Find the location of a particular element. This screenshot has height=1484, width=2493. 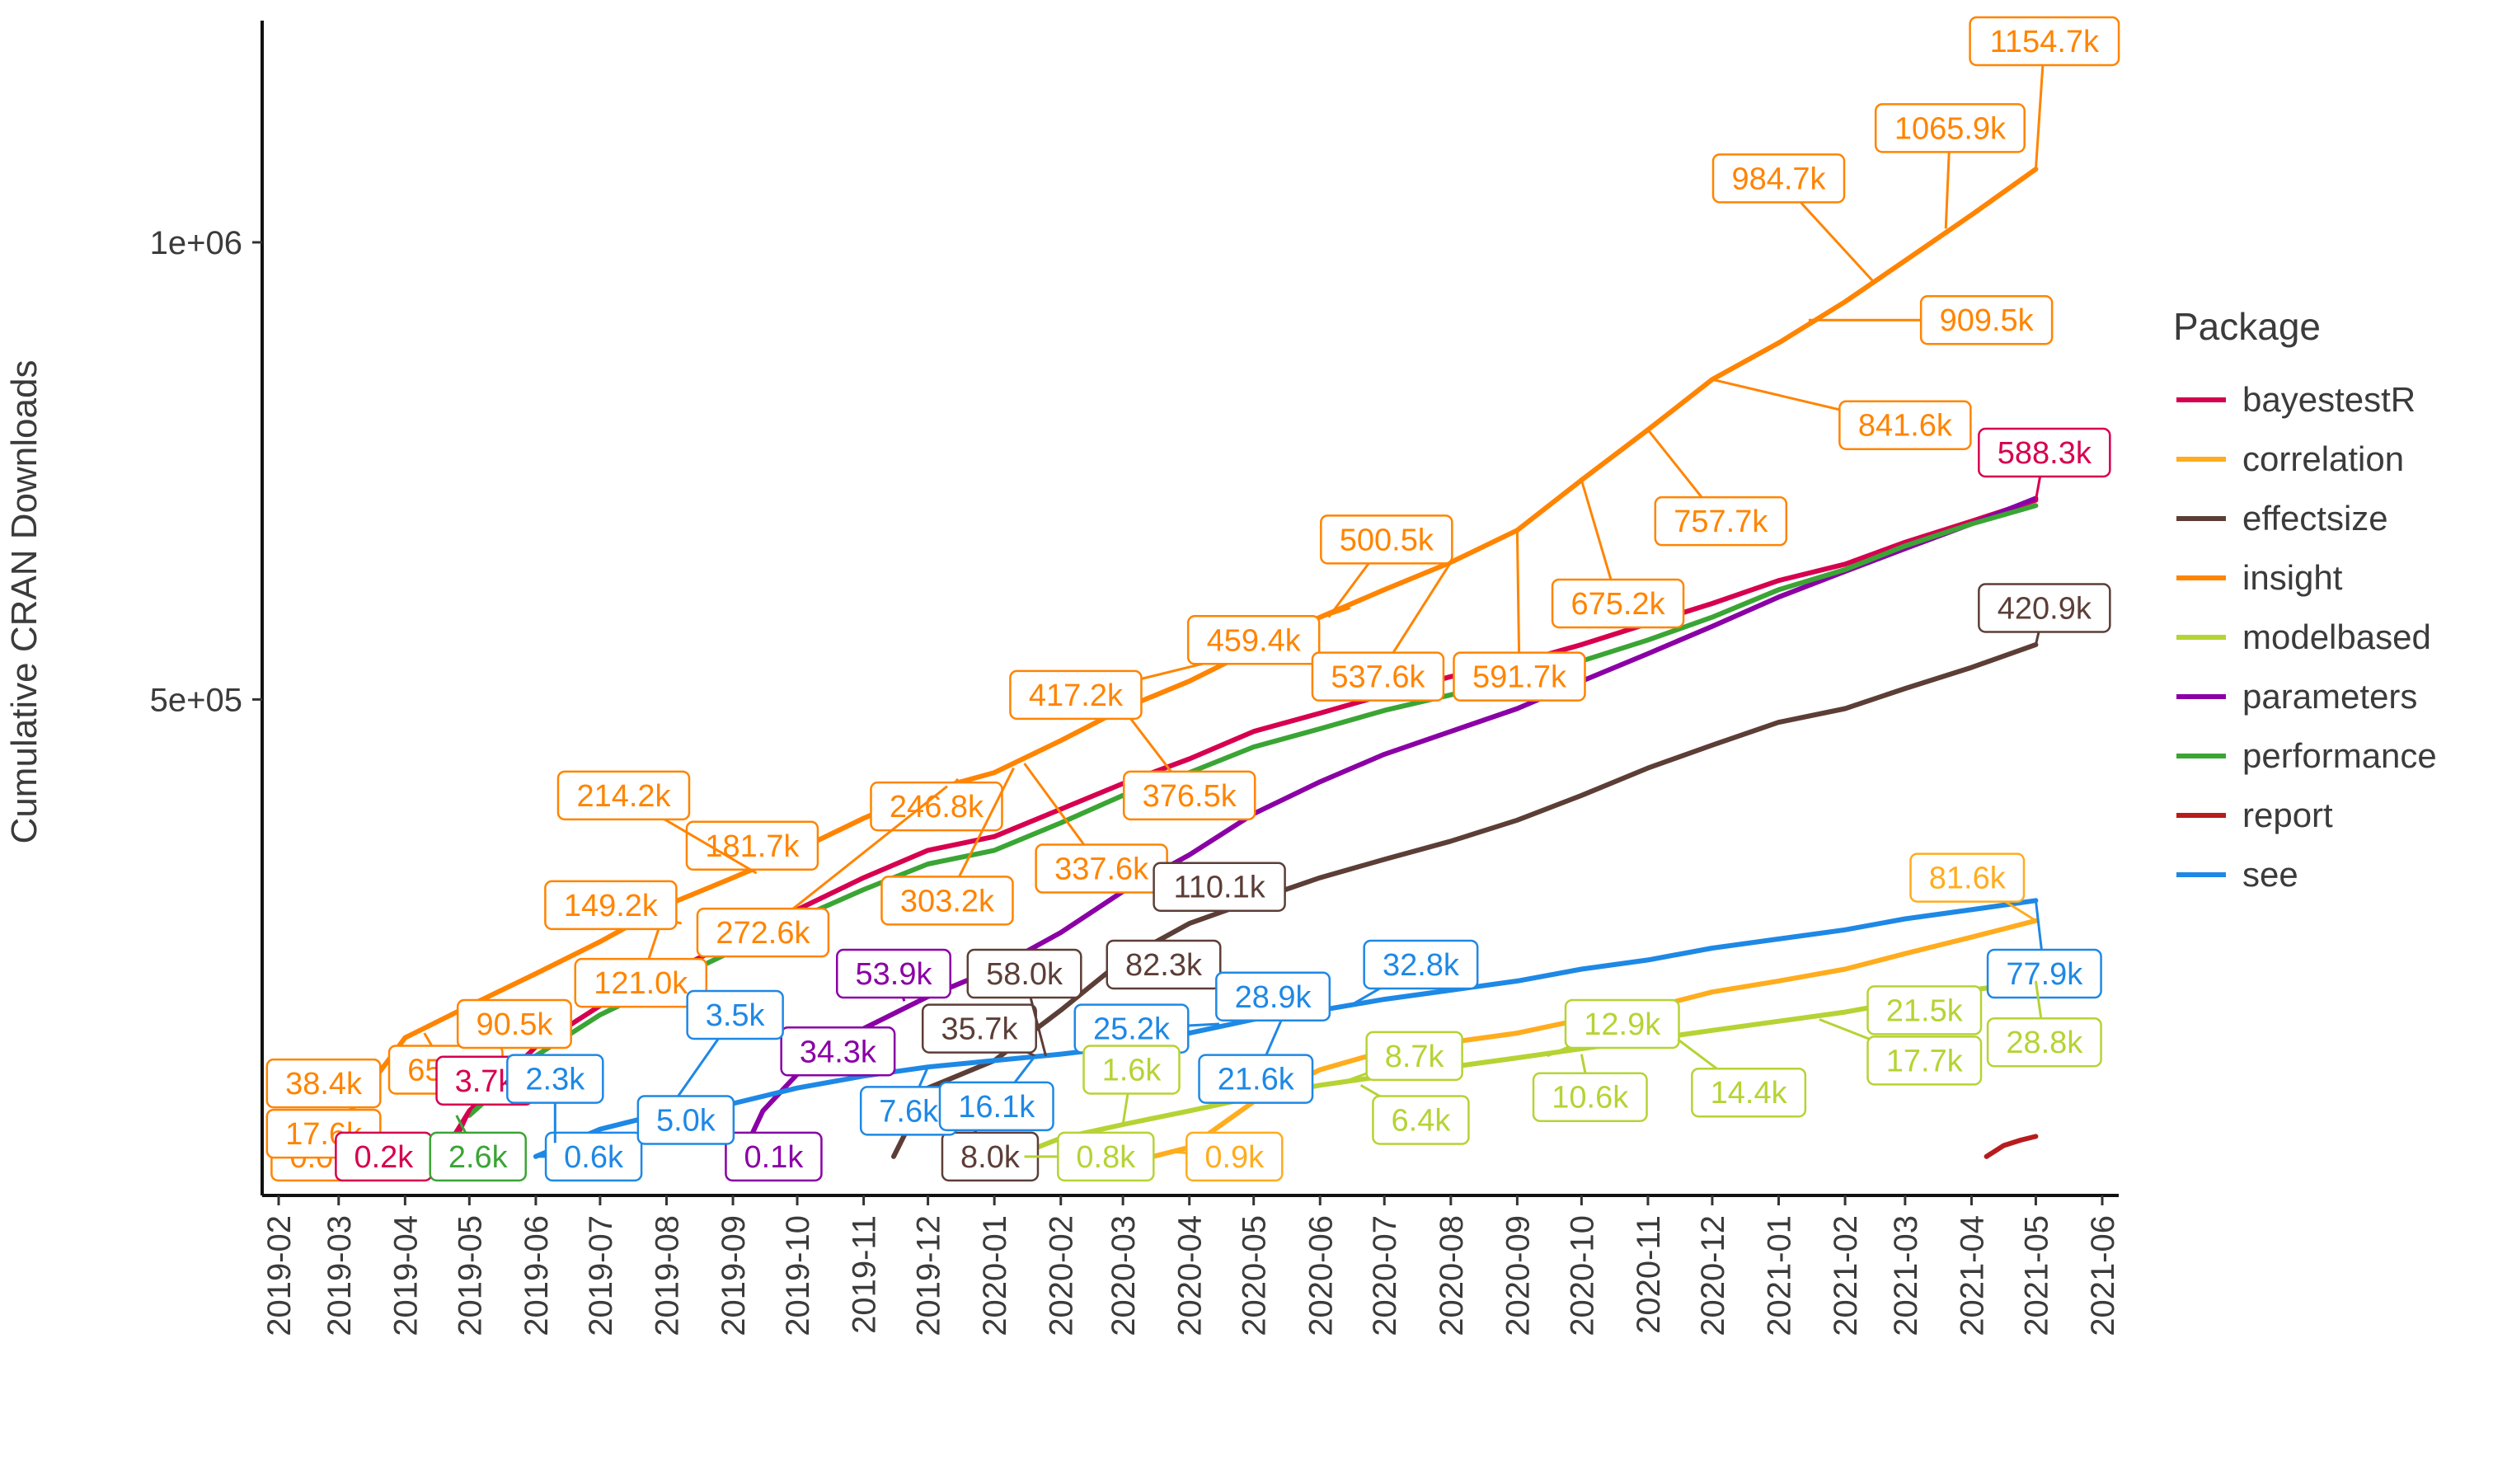

data-label-see: 5.0k is located at coordinates (685, 1120).